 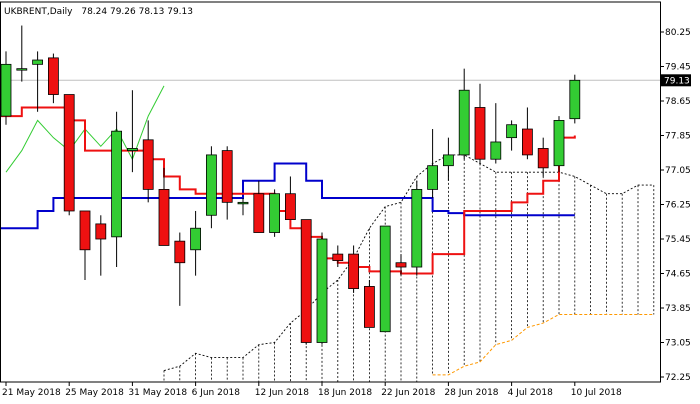 I want to click on y-tick-label-2: 78.65, so click(x=678, y=102).